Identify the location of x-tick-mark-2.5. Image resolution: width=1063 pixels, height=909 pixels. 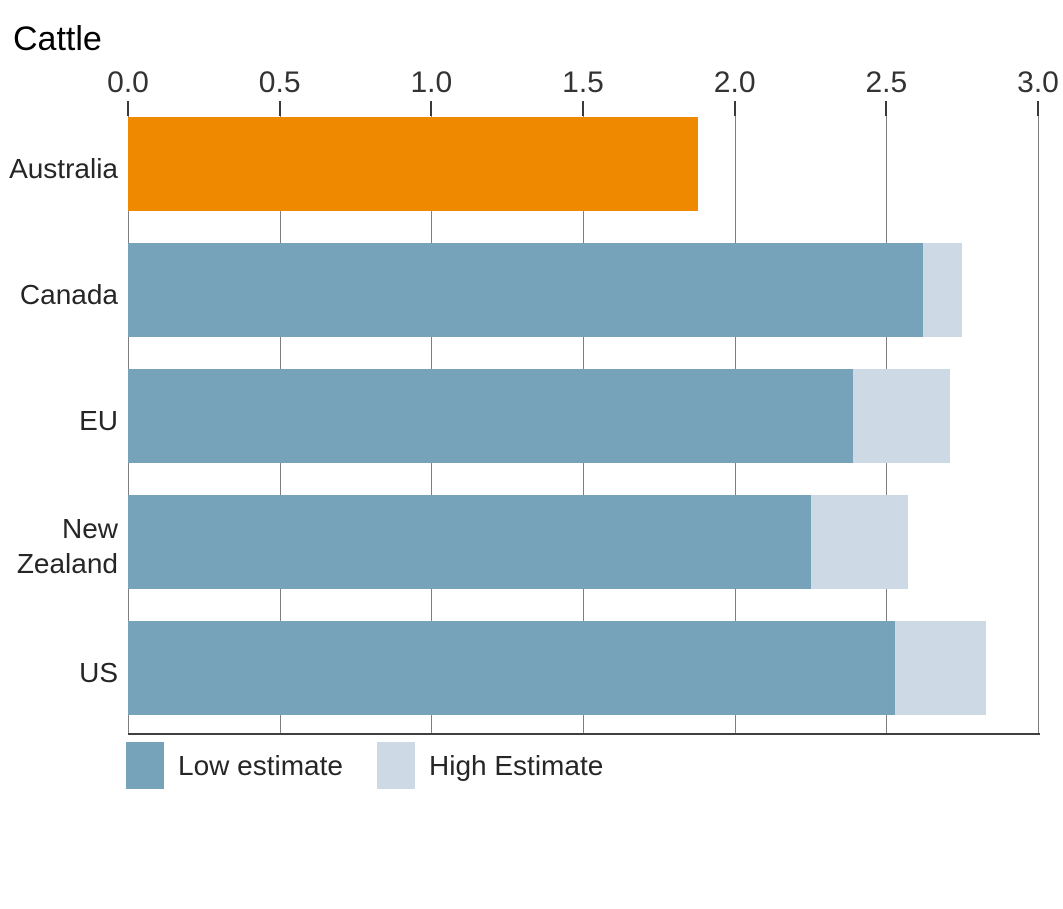
(886, 108).